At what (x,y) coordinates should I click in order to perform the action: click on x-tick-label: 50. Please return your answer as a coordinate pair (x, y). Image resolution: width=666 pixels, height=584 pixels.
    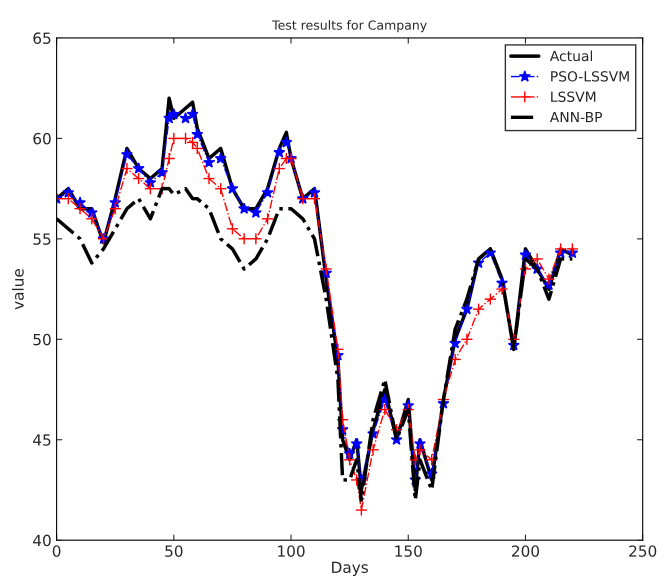
    Looking at the image, I should click on (174, 551).